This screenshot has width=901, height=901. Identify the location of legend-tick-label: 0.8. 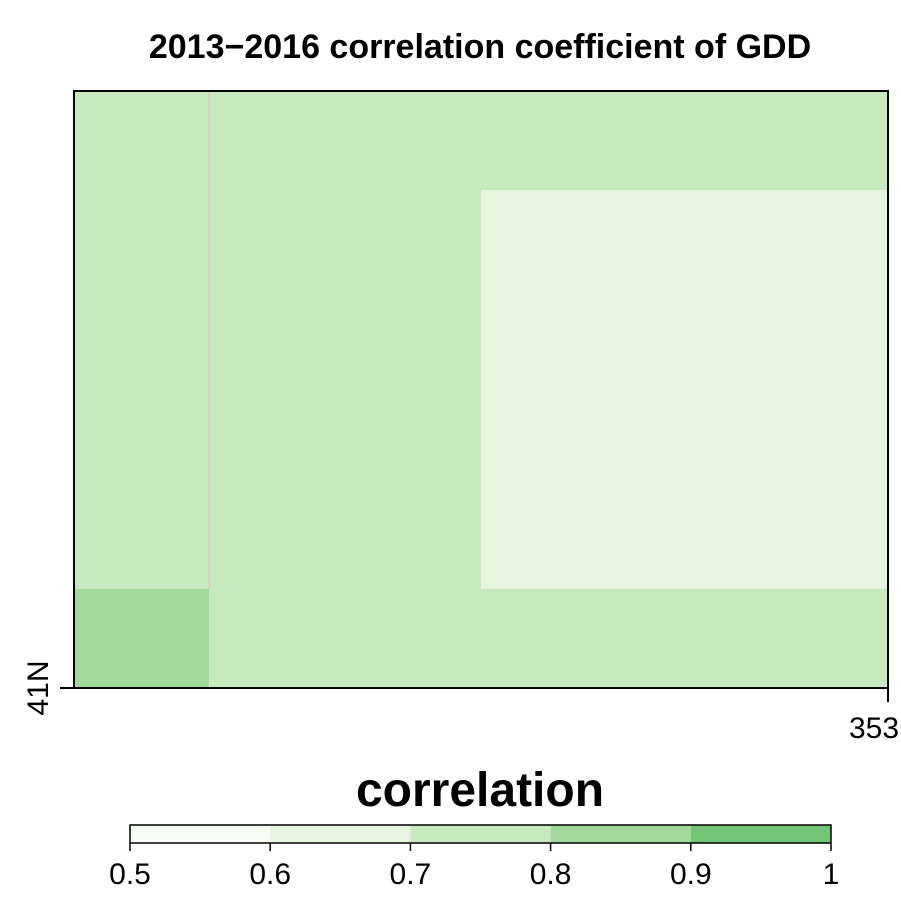
(551, 874).